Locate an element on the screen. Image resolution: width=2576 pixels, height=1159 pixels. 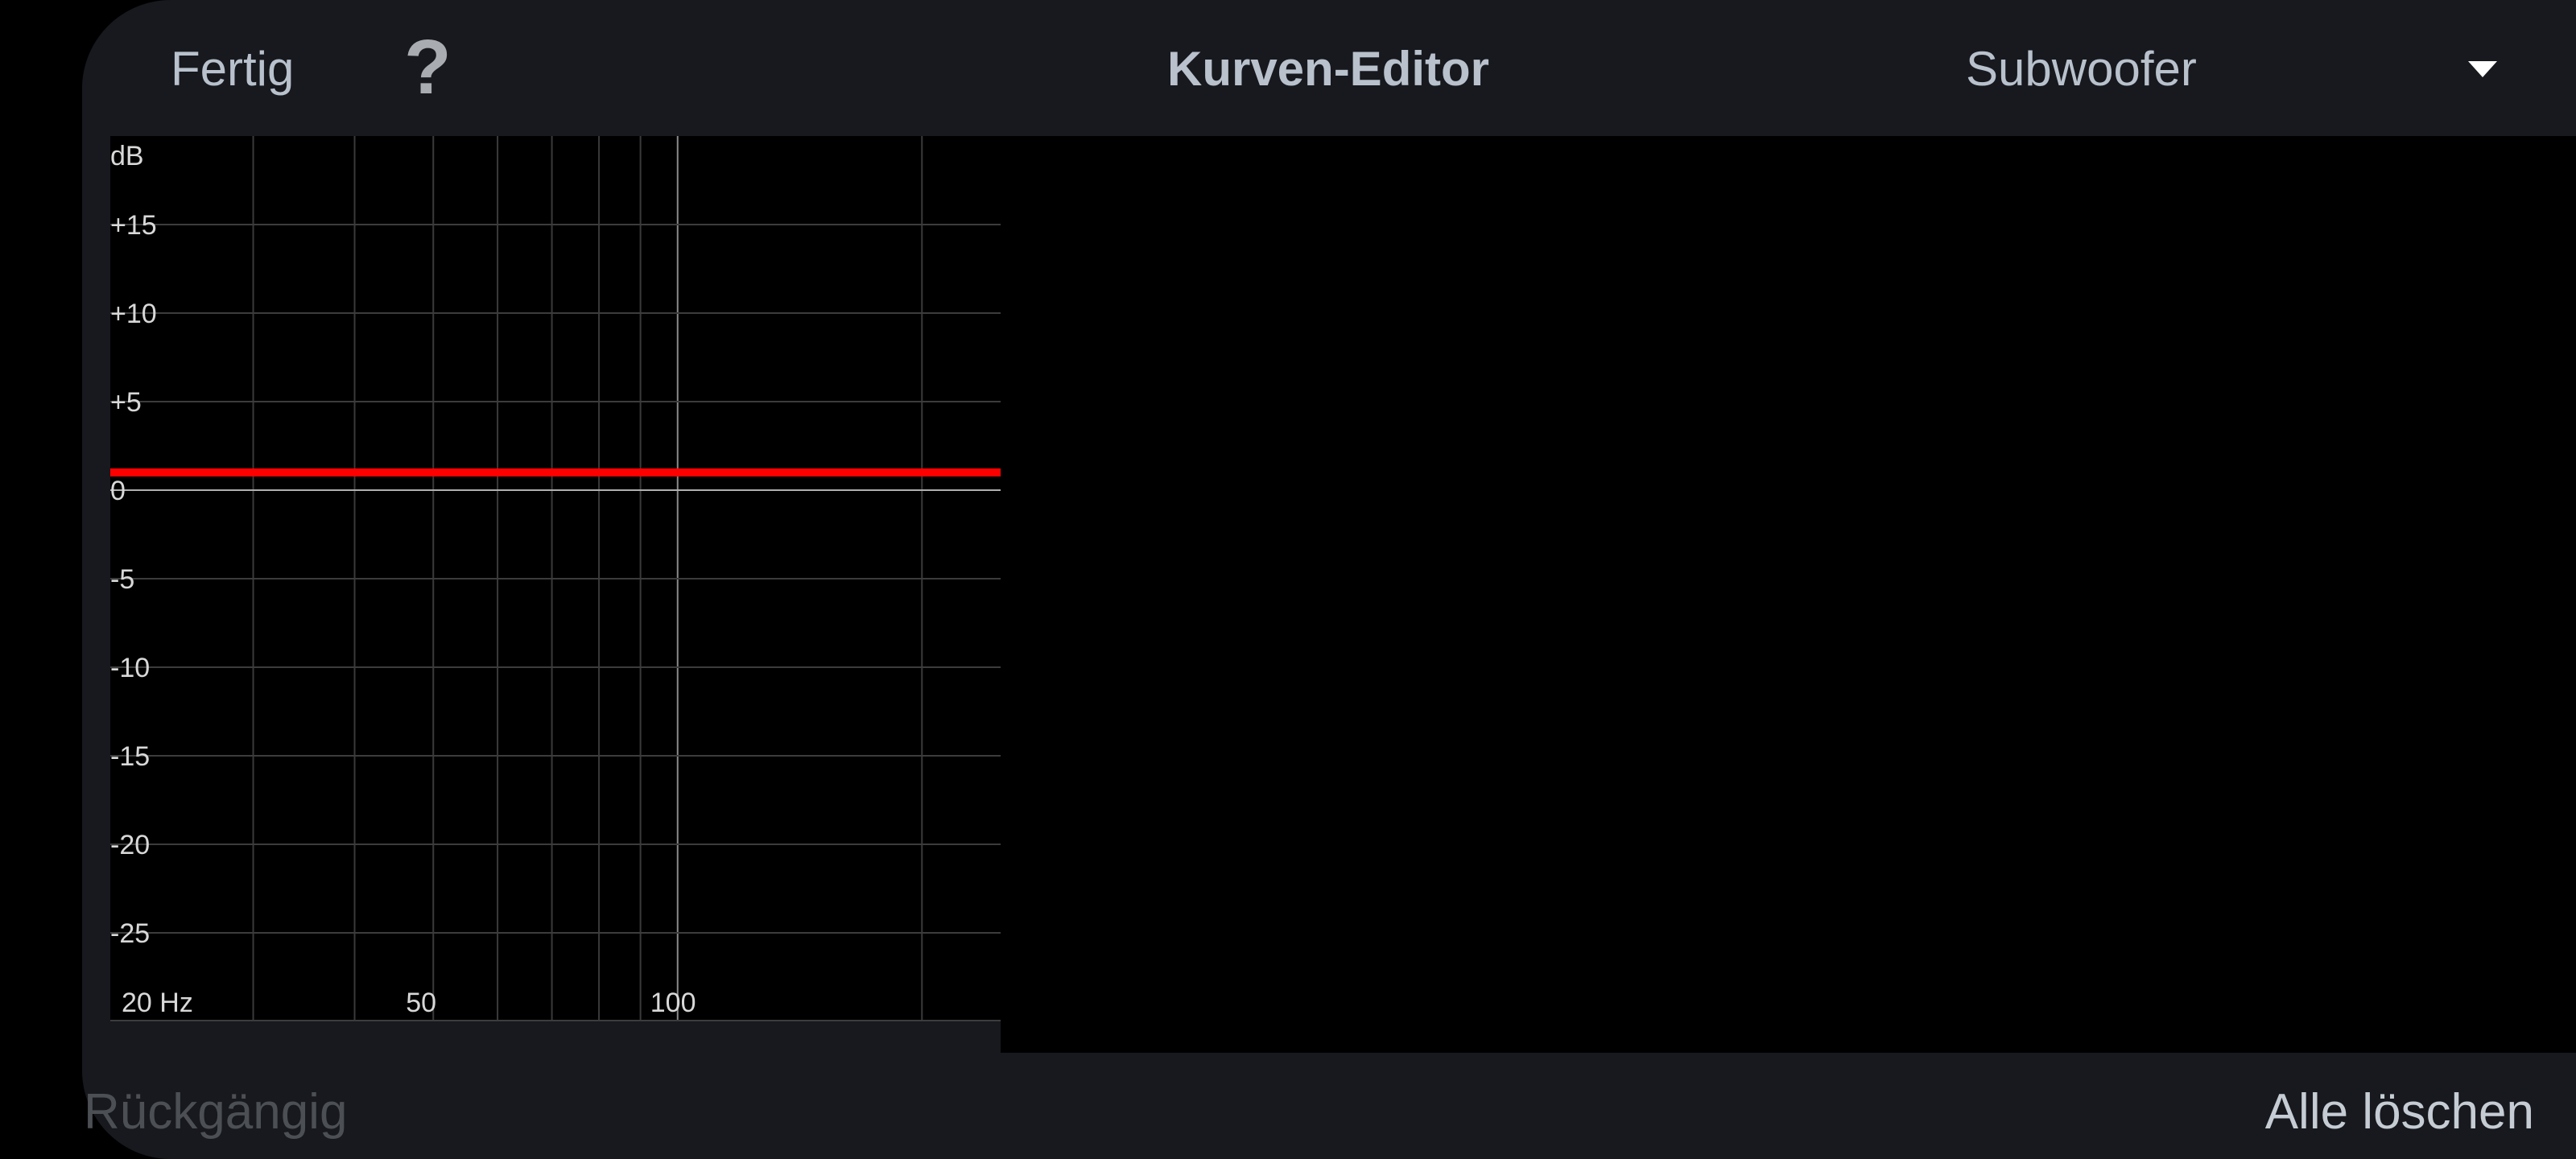
help-icon: ? is located at coordinates (428, 67).